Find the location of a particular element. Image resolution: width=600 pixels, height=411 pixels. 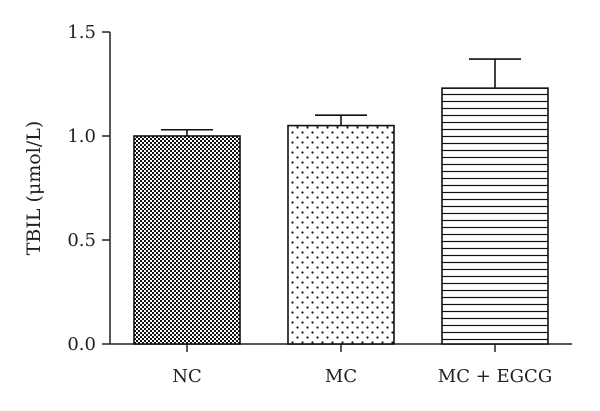

bar-mc is located at coordinates (341, 234).